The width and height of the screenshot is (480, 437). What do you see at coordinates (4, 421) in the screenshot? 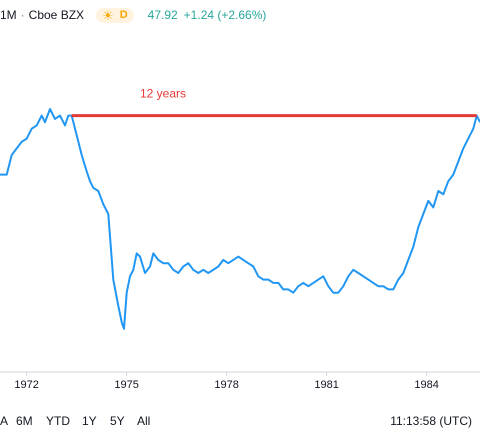
I see `range-button: A` at bounding box center [4, 421].